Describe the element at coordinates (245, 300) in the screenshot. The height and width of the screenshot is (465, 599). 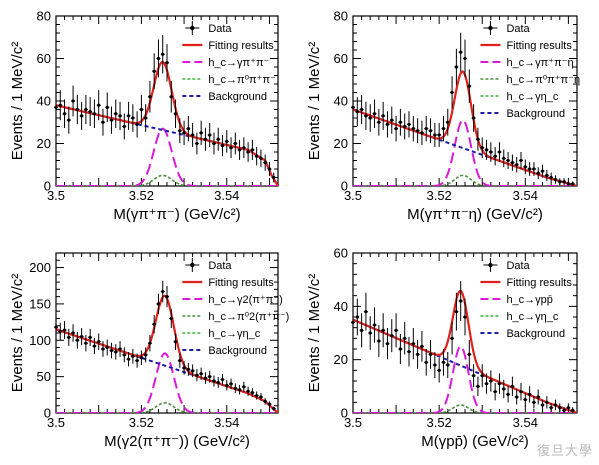
I see `legend-label: h_c→γ2(π⁺π⁻)` at that location.